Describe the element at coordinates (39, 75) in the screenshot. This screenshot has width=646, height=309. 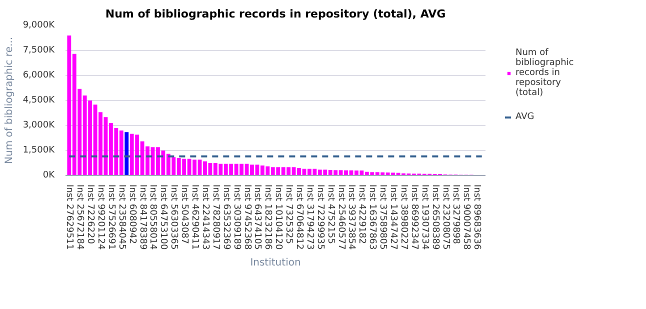
I see `y-tick-label: 6,000K` at that location.